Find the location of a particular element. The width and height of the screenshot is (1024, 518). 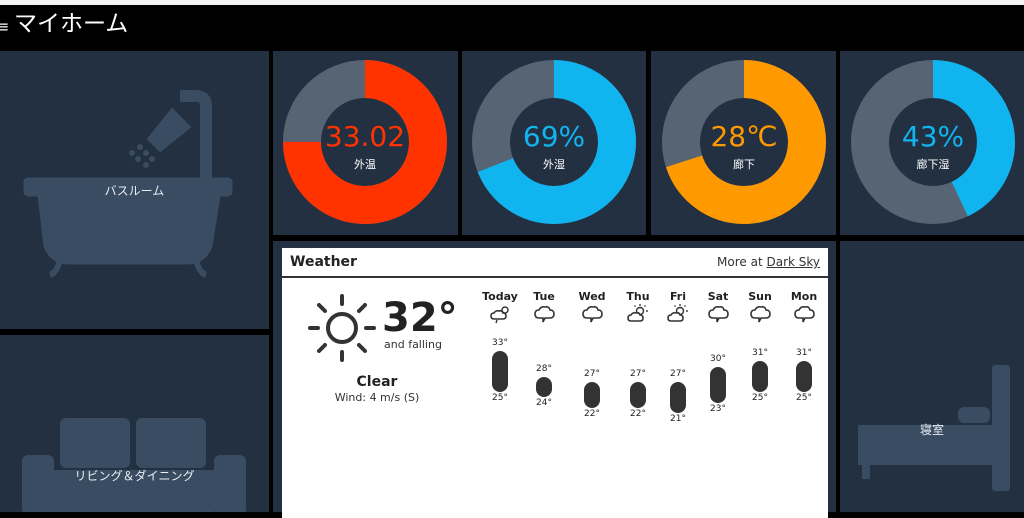

forecast-high: 30° is located at coordinates (718, 358).